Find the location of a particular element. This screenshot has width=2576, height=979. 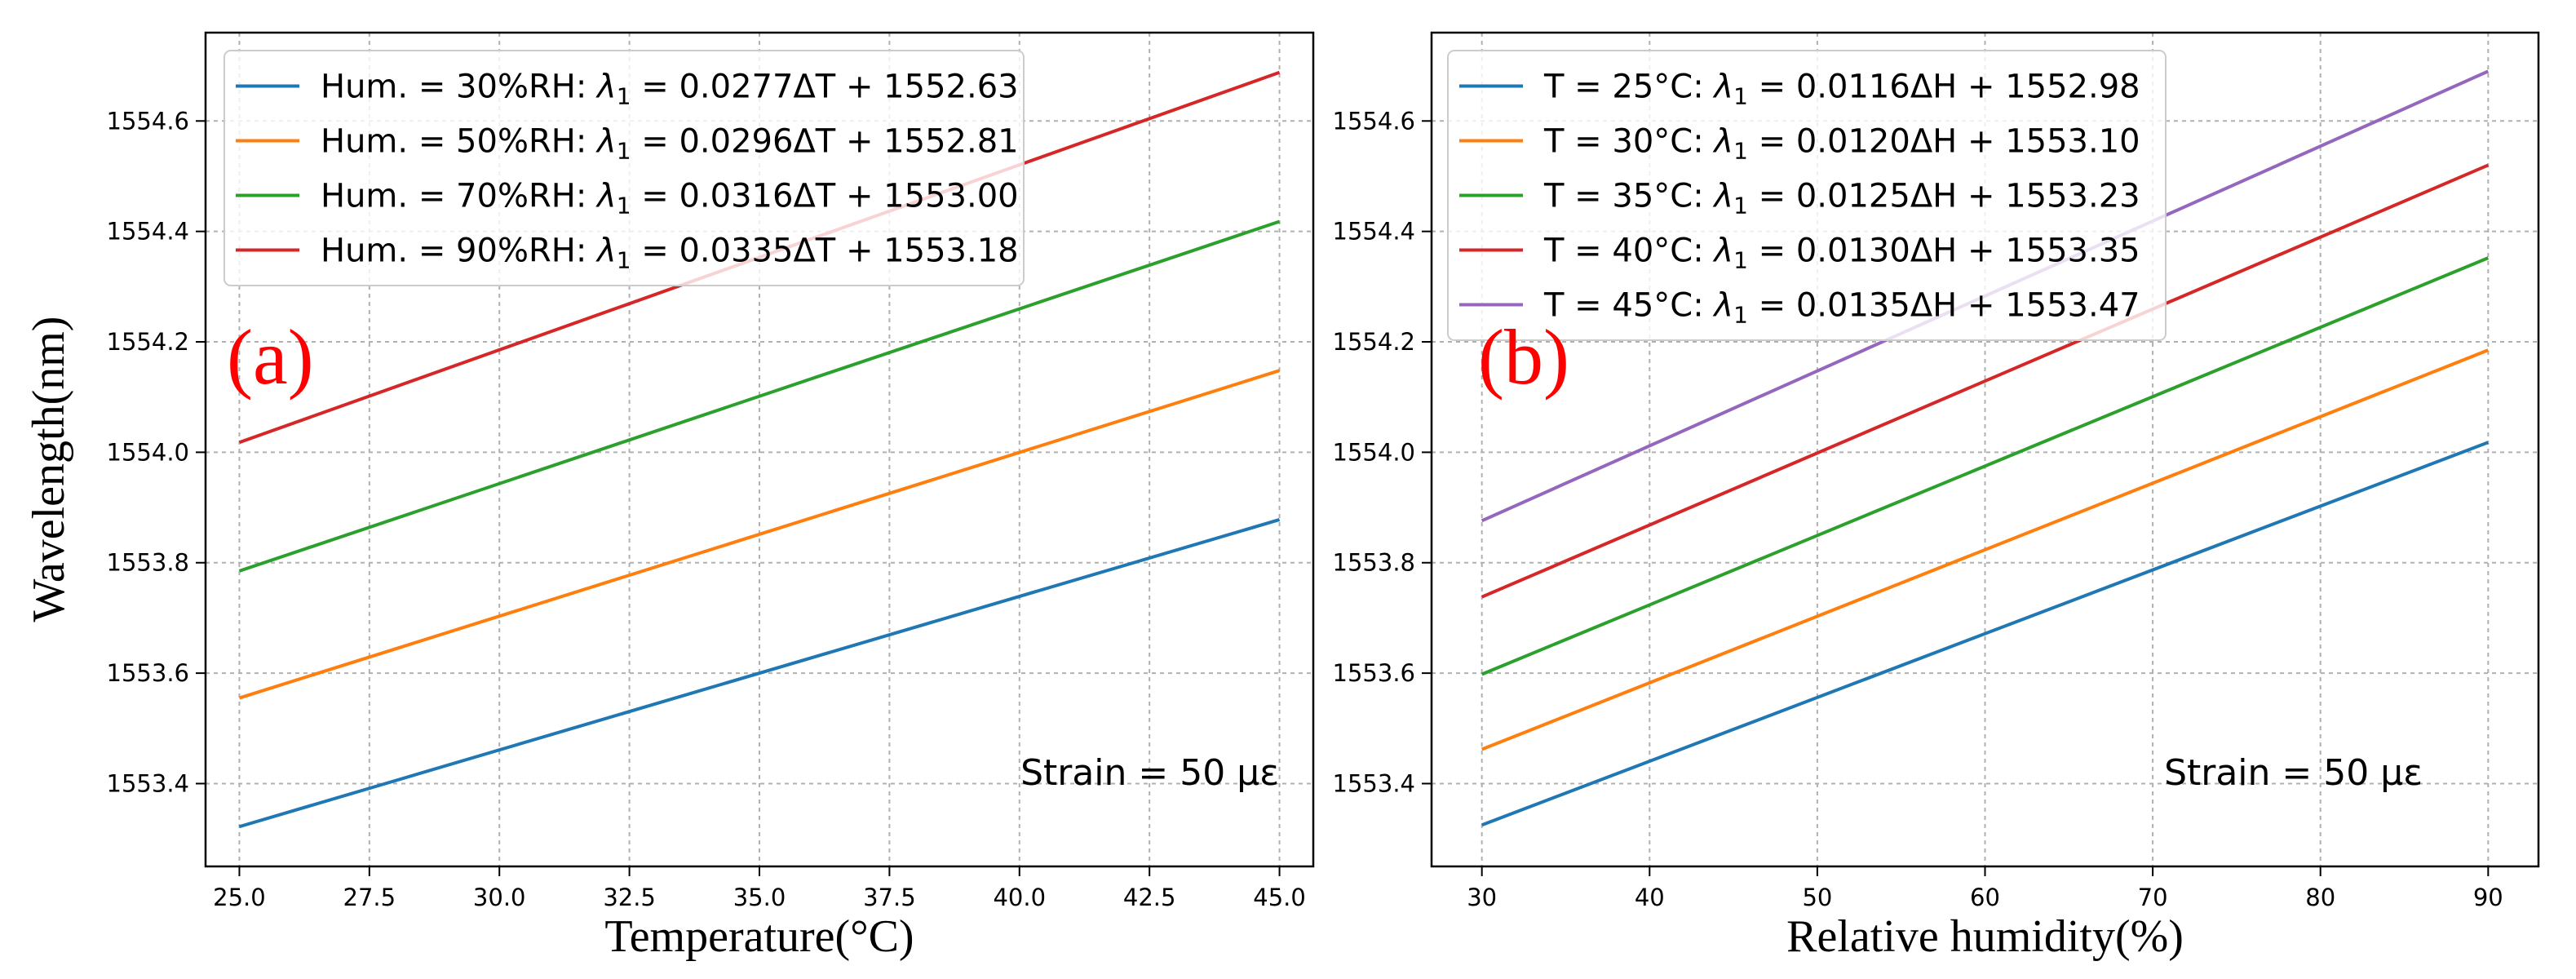

x-tick-label: 90 is located at coordinates (2488, 897).